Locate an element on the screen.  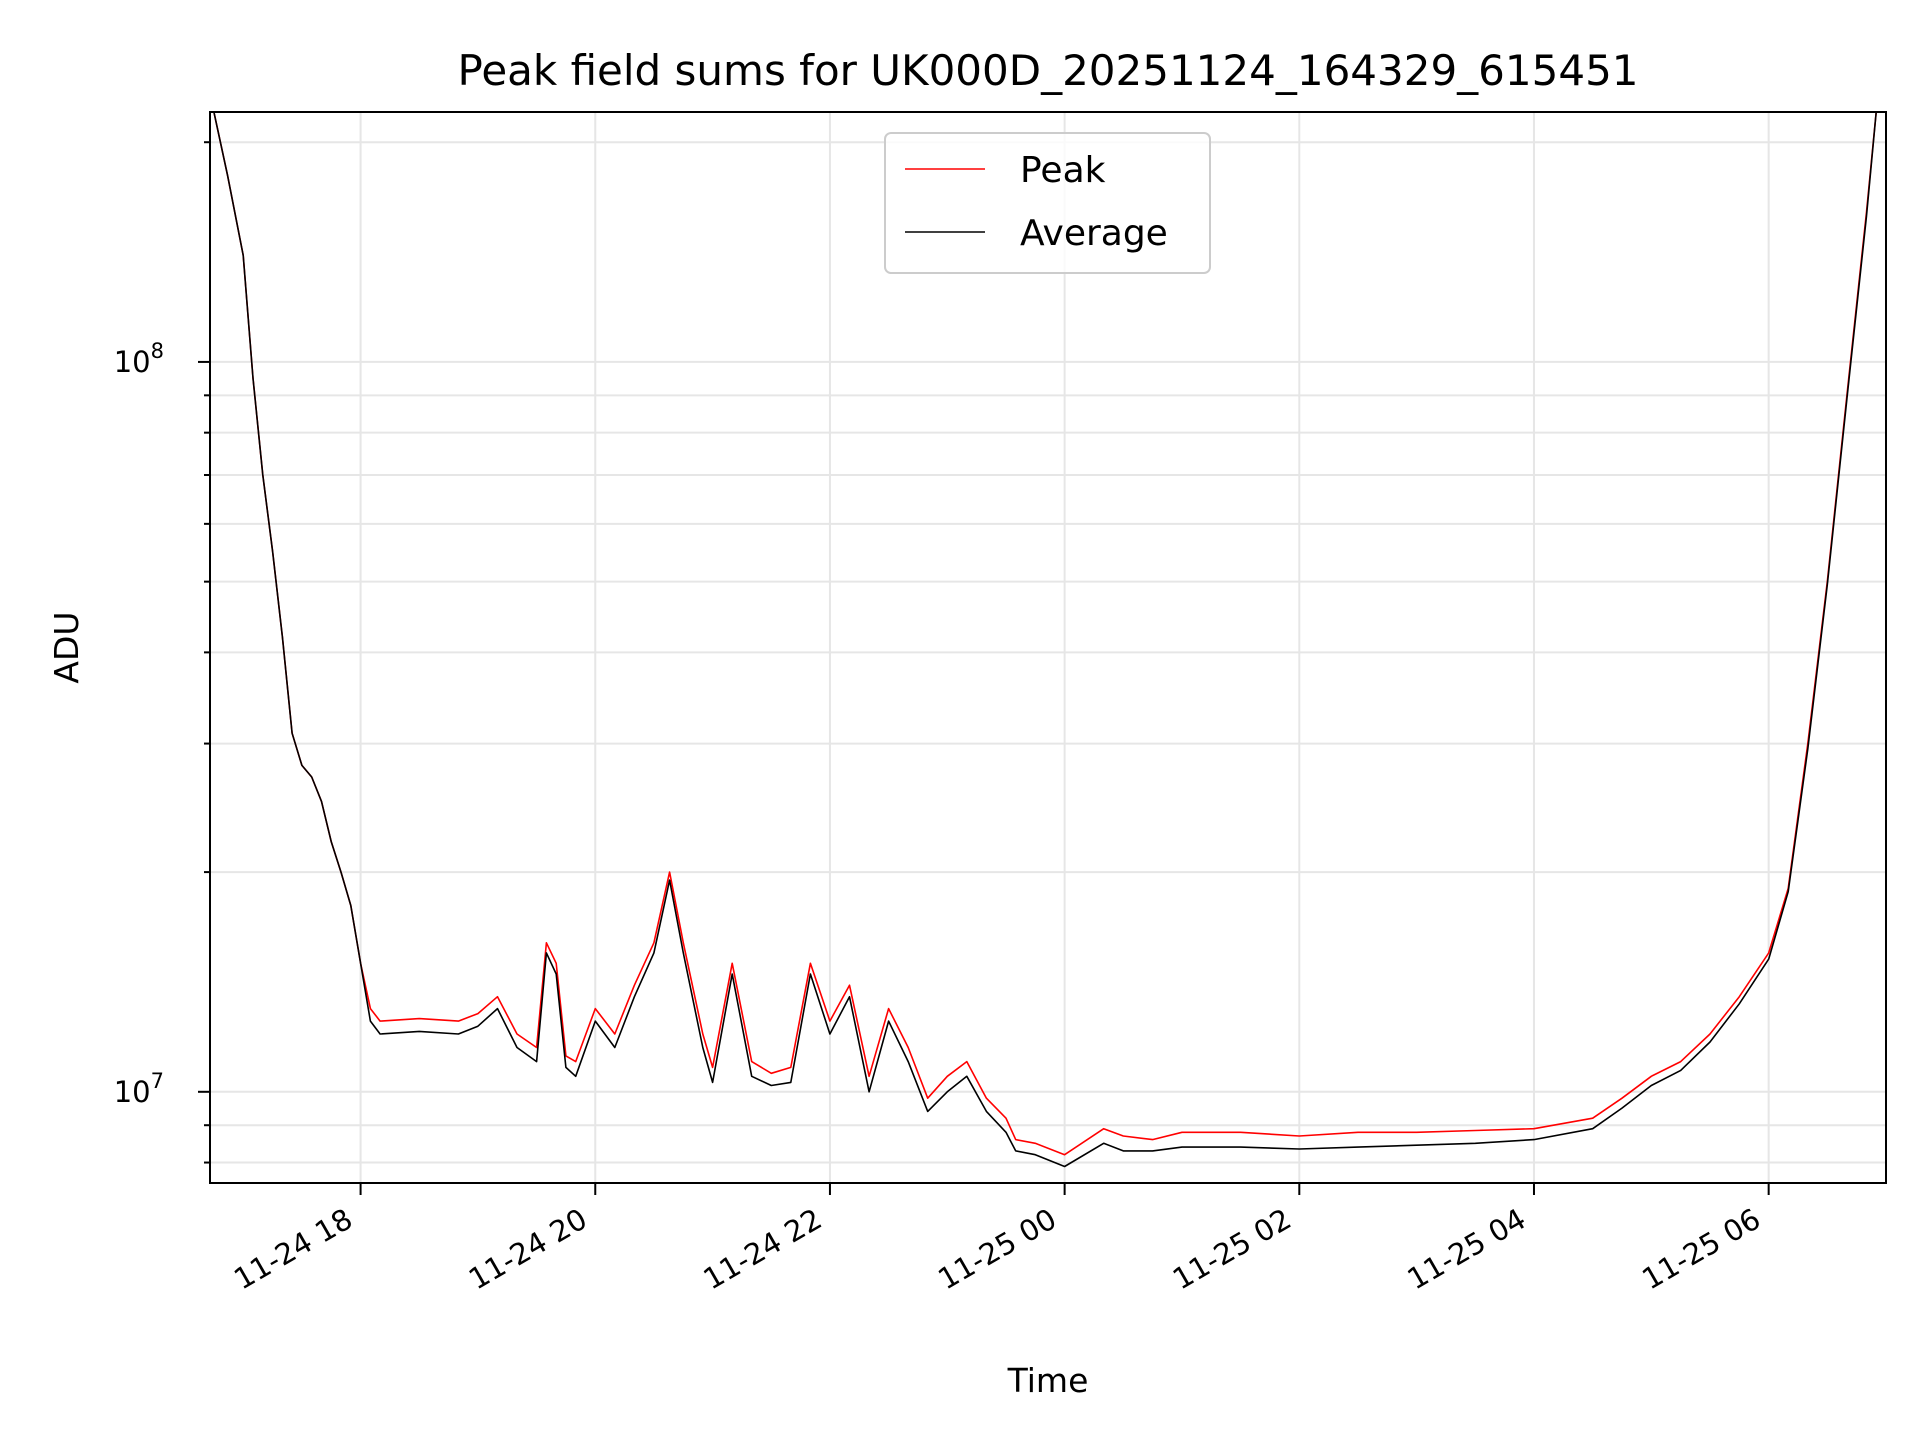
y-tick-exponent: 8 is located at coordinates (157, 351).